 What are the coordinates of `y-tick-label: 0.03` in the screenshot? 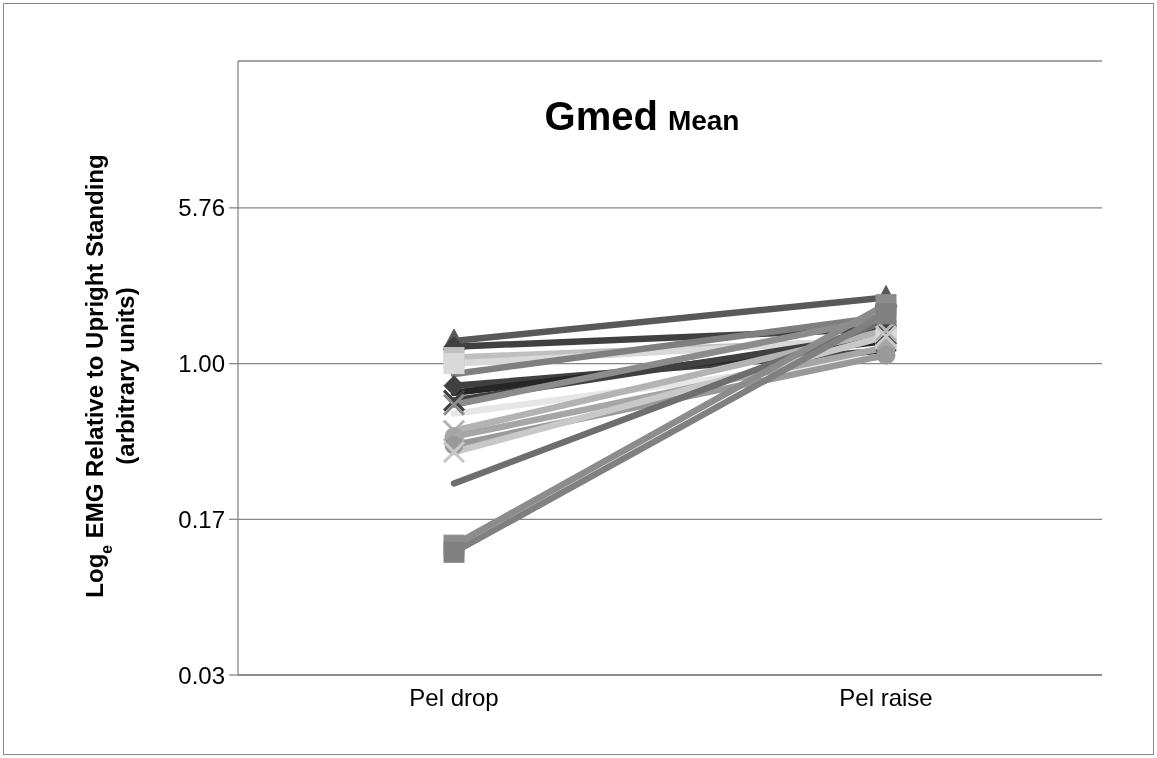 It's located at (201, 675).